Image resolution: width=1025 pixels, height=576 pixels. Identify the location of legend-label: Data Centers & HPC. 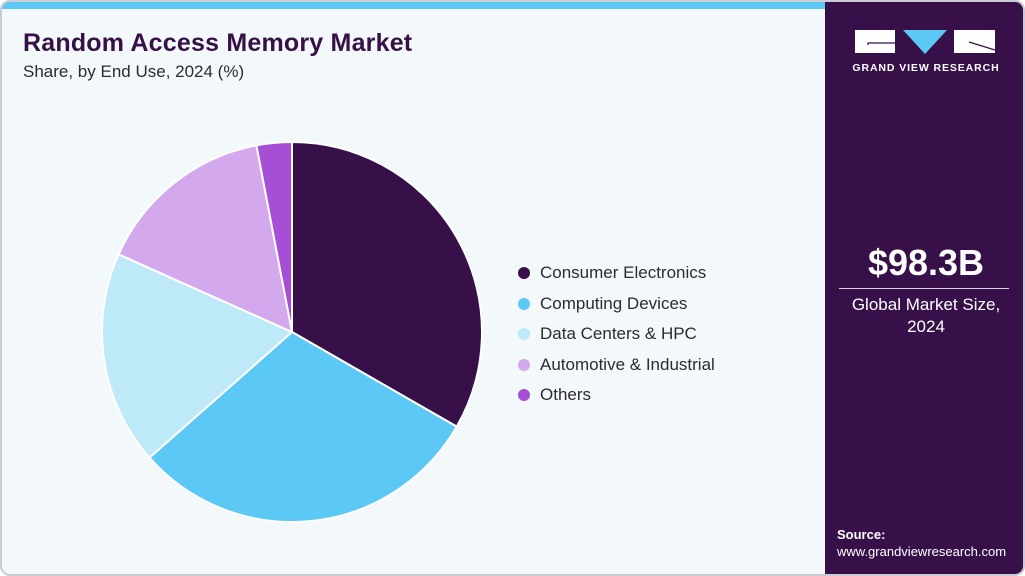
(618, 334).